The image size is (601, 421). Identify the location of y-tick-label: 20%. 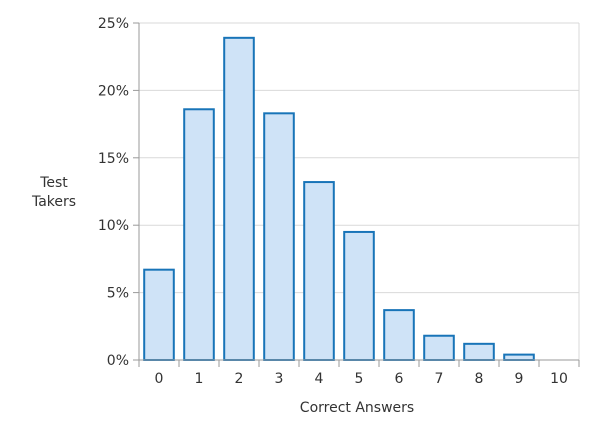
(113, 91).